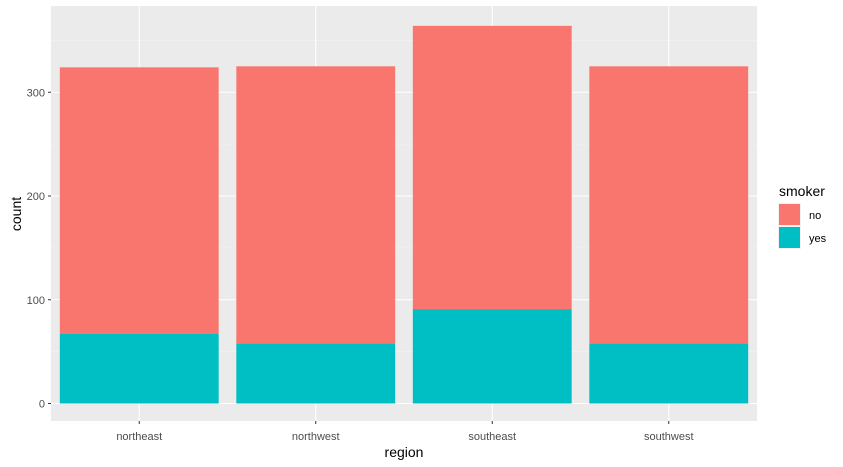 This screenshot has width=843, height=467. What do you see at coordinates (669, 205) in the screenshot?
I see `bar-no-southwest` at bounding box center [669, 205].